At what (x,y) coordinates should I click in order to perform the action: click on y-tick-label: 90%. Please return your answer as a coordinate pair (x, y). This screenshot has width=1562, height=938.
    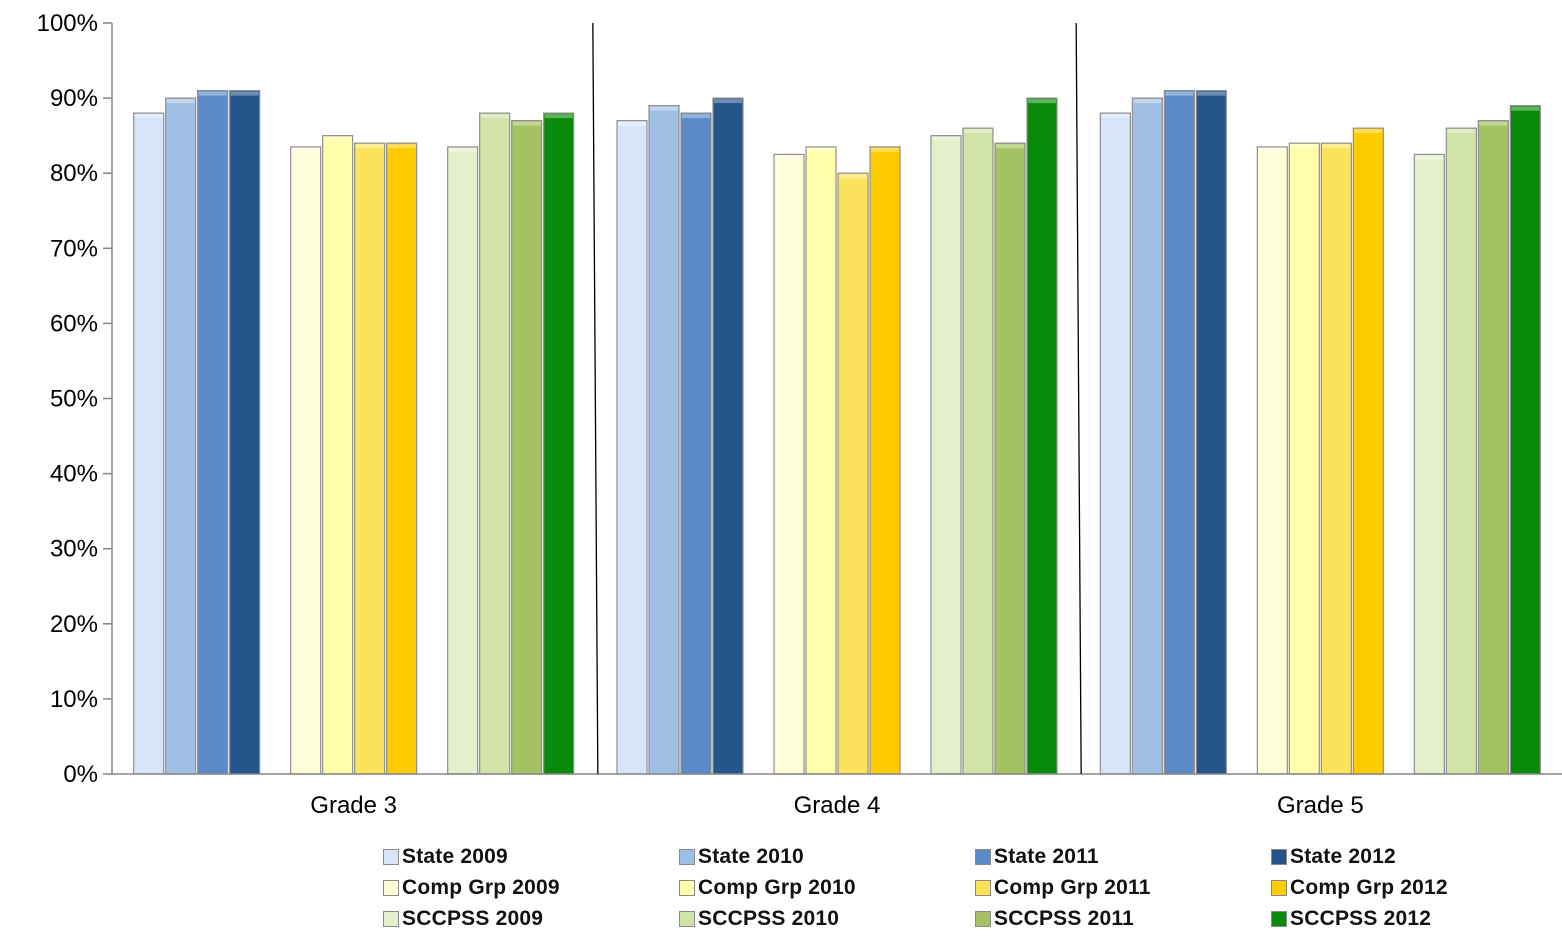
    Looking at the image, I should click on (74, 98).